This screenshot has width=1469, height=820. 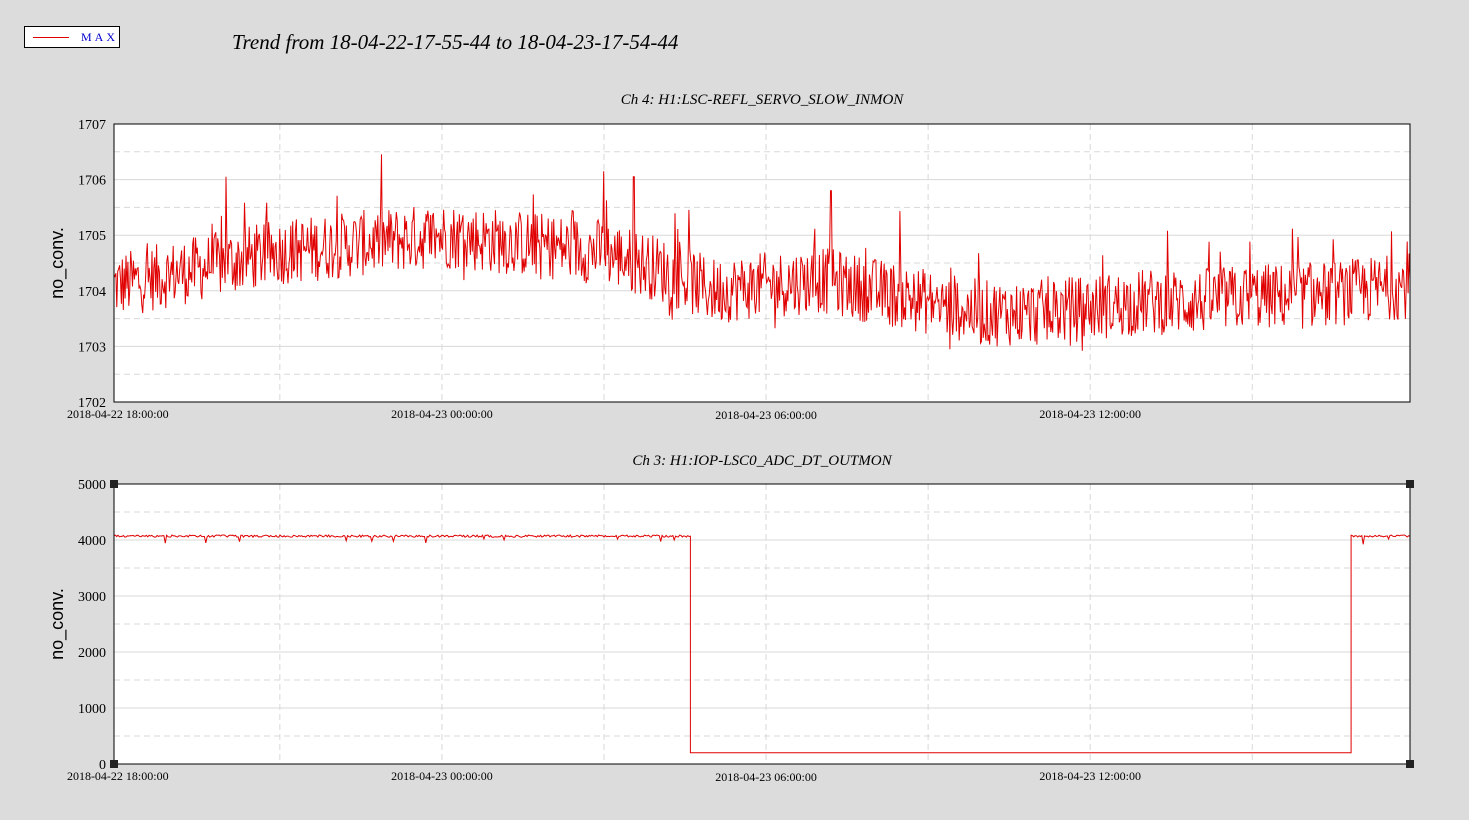 I want to click on y-axis-label-2: no_conv., so click(x=57, y=624).